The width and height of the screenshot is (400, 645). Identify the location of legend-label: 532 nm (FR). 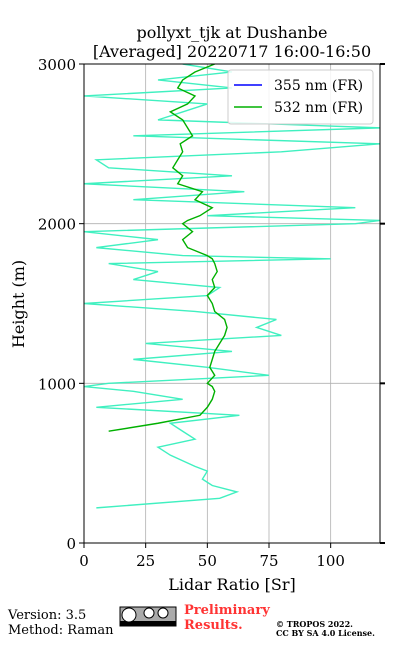
(318, 108).